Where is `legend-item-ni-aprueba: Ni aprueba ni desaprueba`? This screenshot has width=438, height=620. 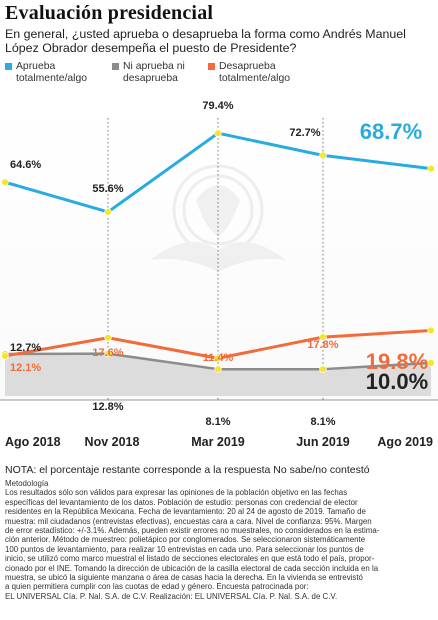 legend-item-ni-aprueba: Ni aprueba ni desaprueba is located at coordinates (155, 73).